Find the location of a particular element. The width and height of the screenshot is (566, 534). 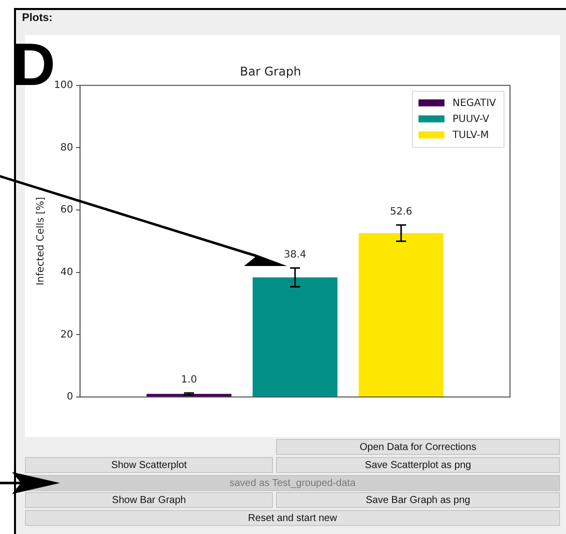

data-label: 1.0 is located at coordinates (189, 380).